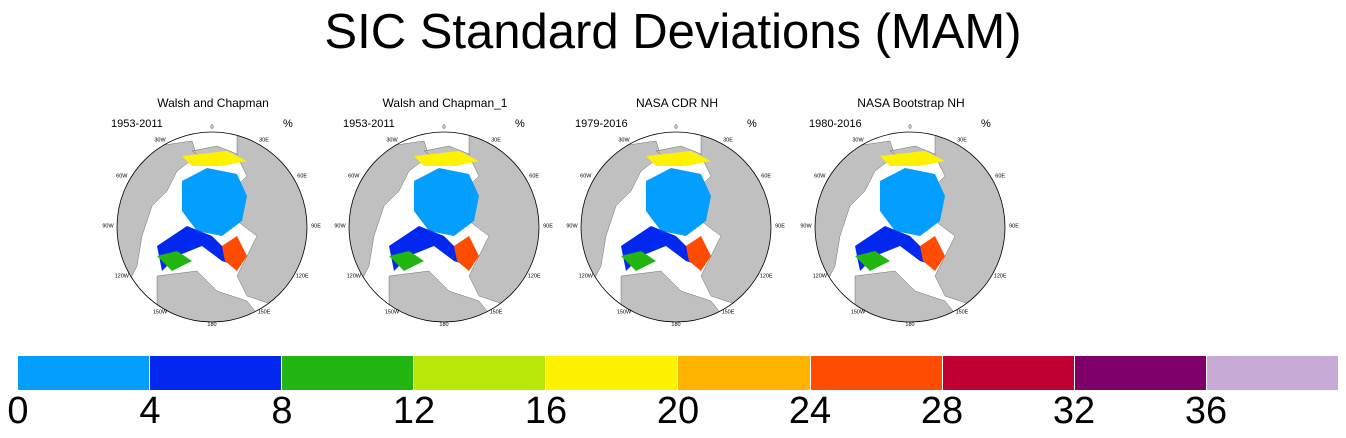 Image resolution: width=1346 pixels, height=438 pixels. Describe the element at coordinates (835, 124) in the screenshot. I see `period-label: 1980-2016` at that location.